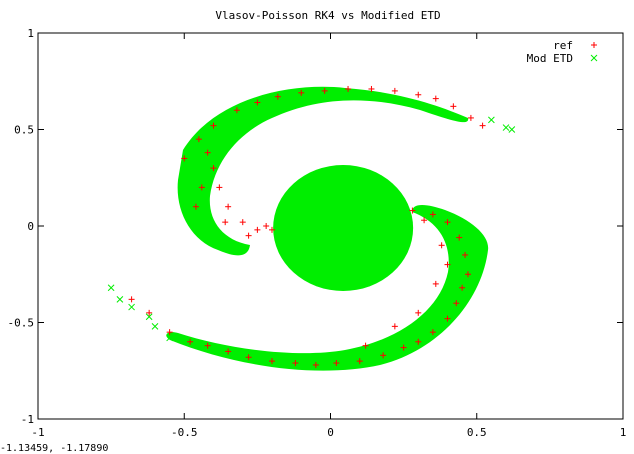 The image size is (634, 454). Describe the element at coordinates (327, 15) in the screenshot. I see `chart-title: Vlasov-Poisson RK4 vs Modified ETD` at that location.